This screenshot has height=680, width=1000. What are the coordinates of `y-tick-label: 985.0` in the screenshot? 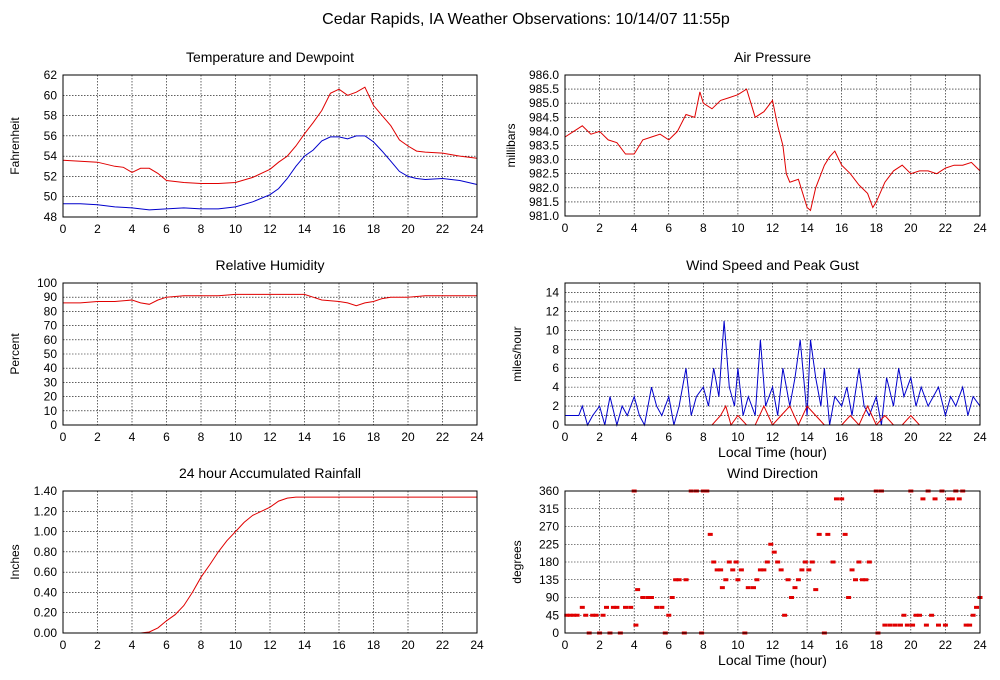 It's located at (544, 103).